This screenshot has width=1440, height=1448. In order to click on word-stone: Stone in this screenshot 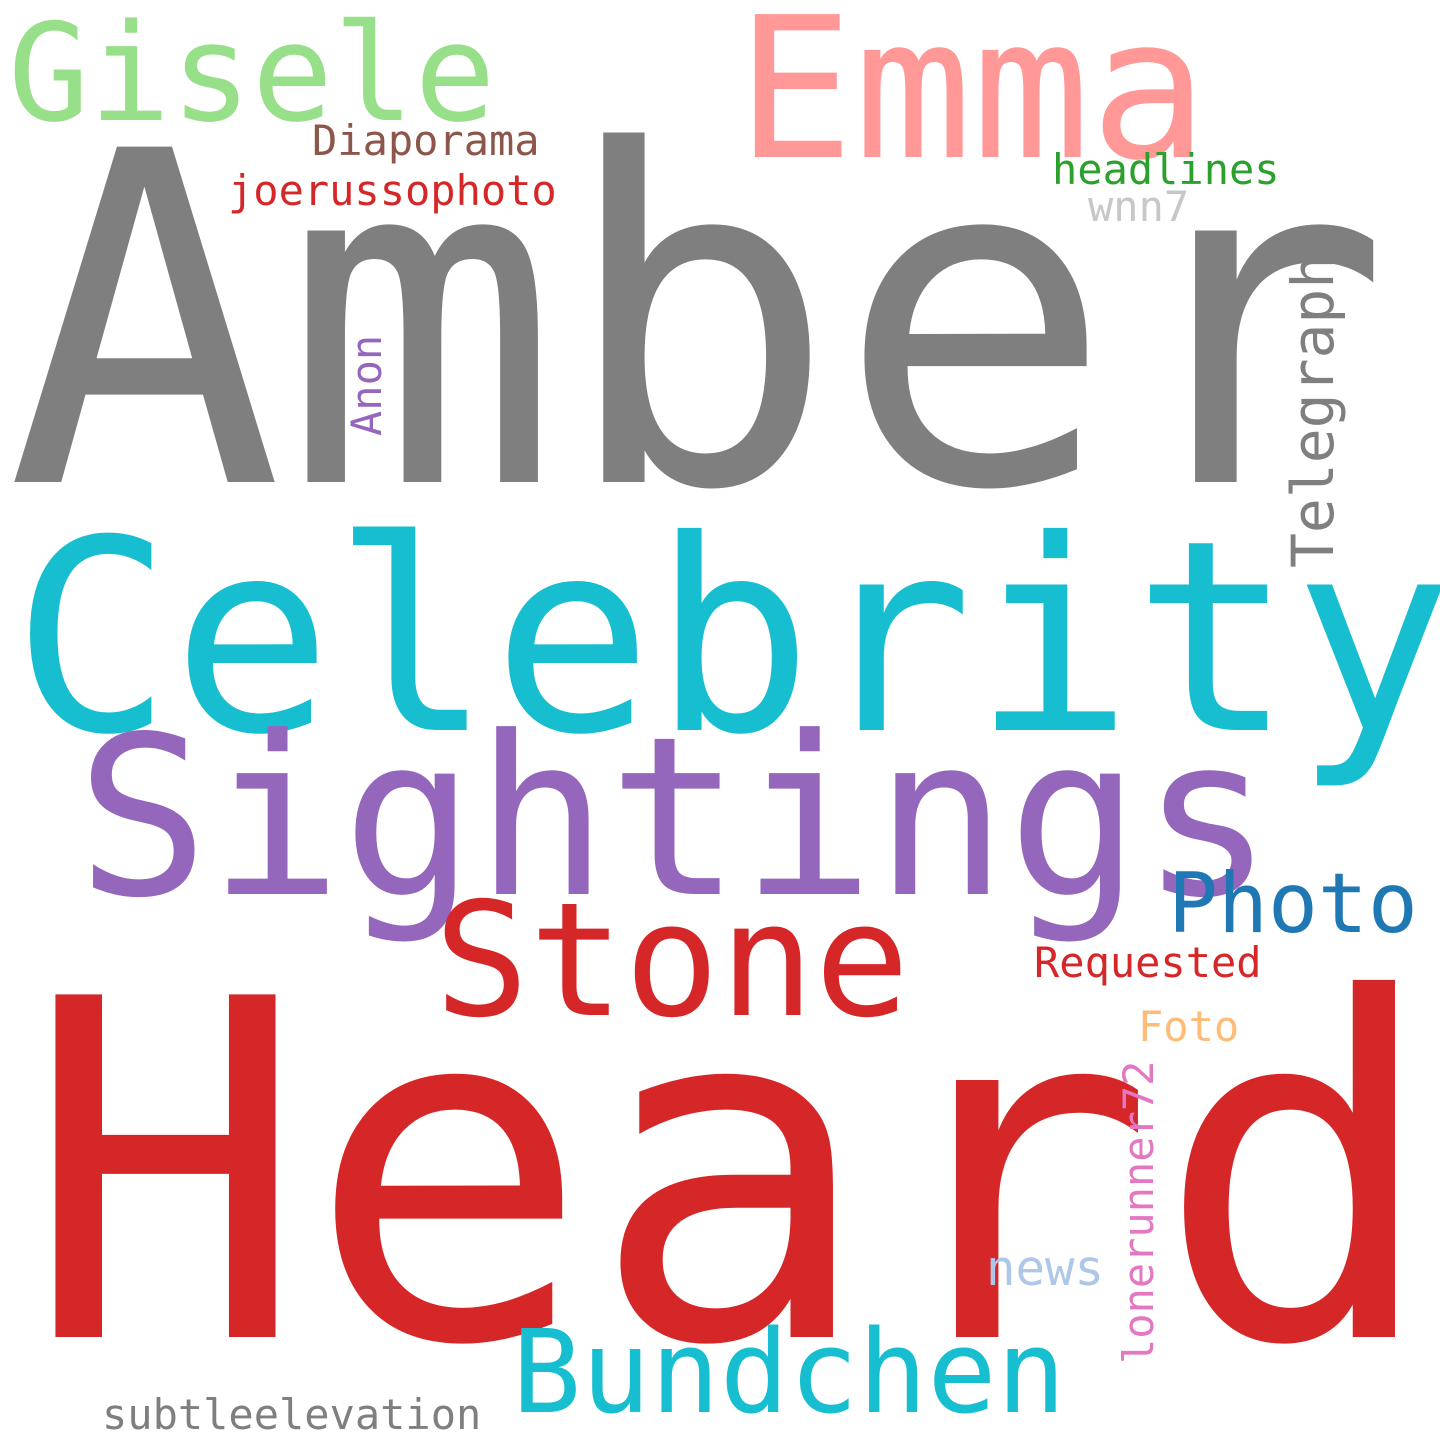, I will do `click(672, 961)`.